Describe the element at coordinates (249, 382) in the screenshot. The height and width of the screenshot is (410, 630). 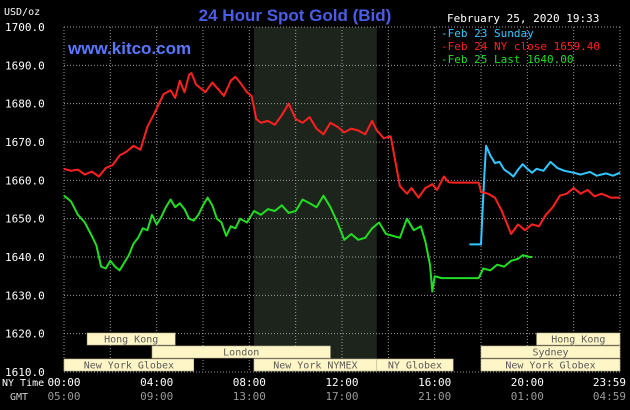
I see `x-tick-label: 08:00` at that location.